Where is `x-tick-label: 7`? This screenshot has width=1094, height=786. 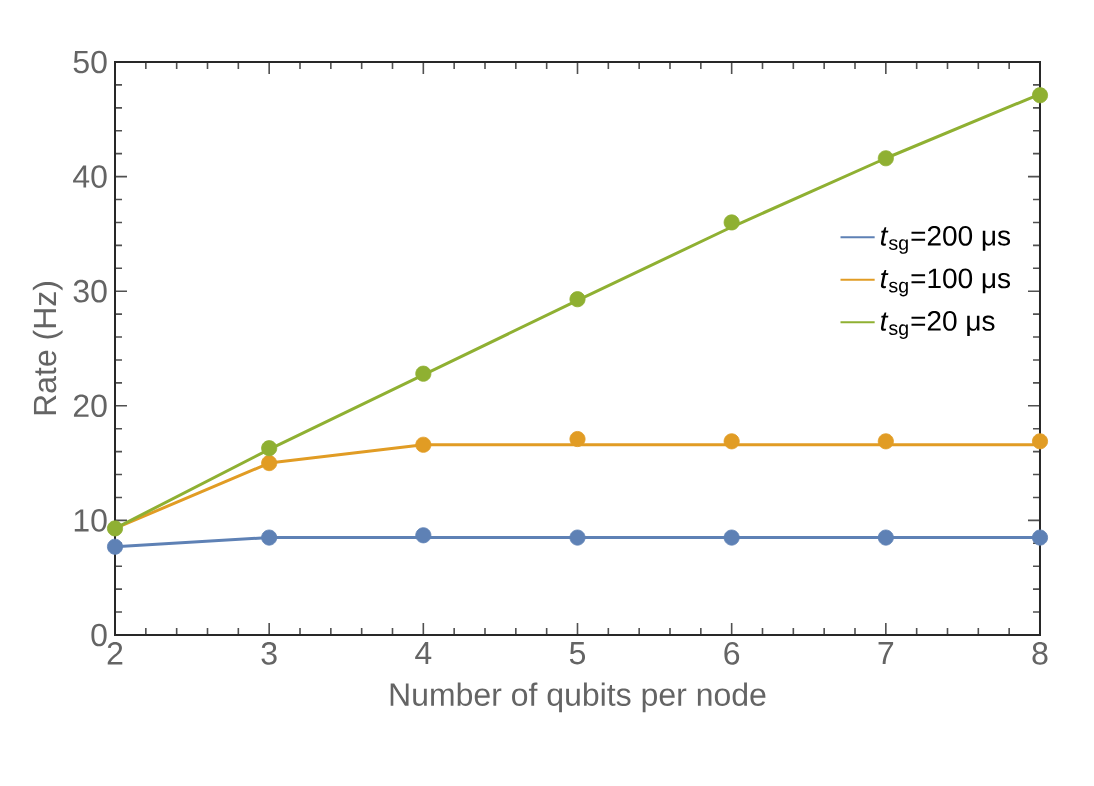 x-tick-label: 7 is located at coordinates (886, 653).